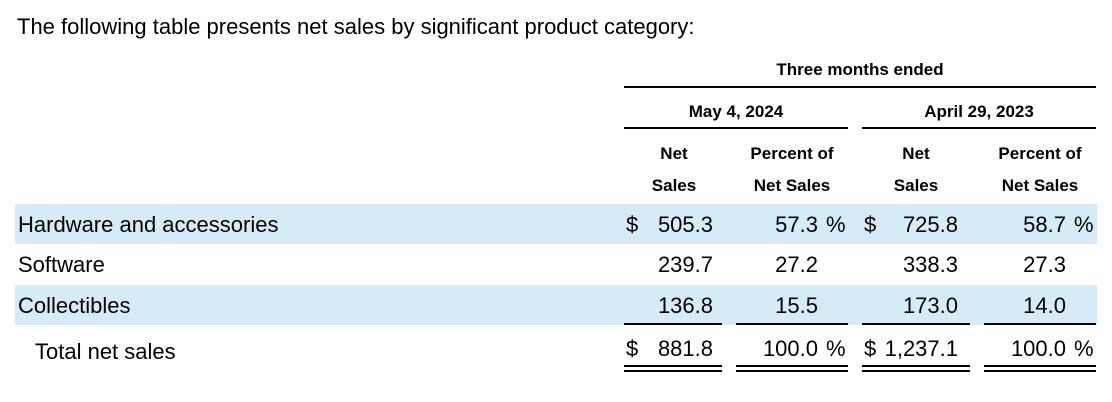  Describe the element at coordinates (736, 128) in the screenshot. I see `period-current-rule` at that location.